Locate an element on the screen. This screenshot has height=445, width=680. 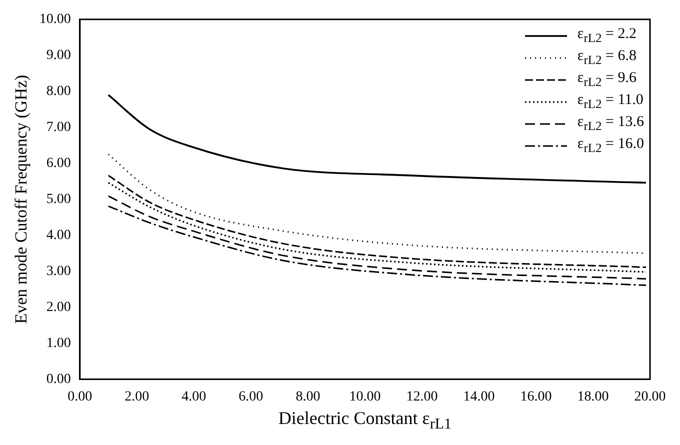
y-tick-label: 4.00 is located at coordinates (58, 235).